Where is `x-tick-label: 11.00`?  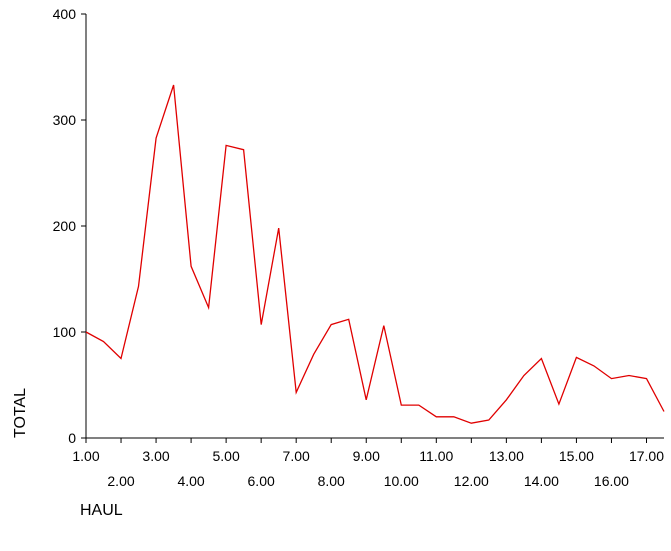
x-tick-label: 11.00 is located at coordinates (436, 456).